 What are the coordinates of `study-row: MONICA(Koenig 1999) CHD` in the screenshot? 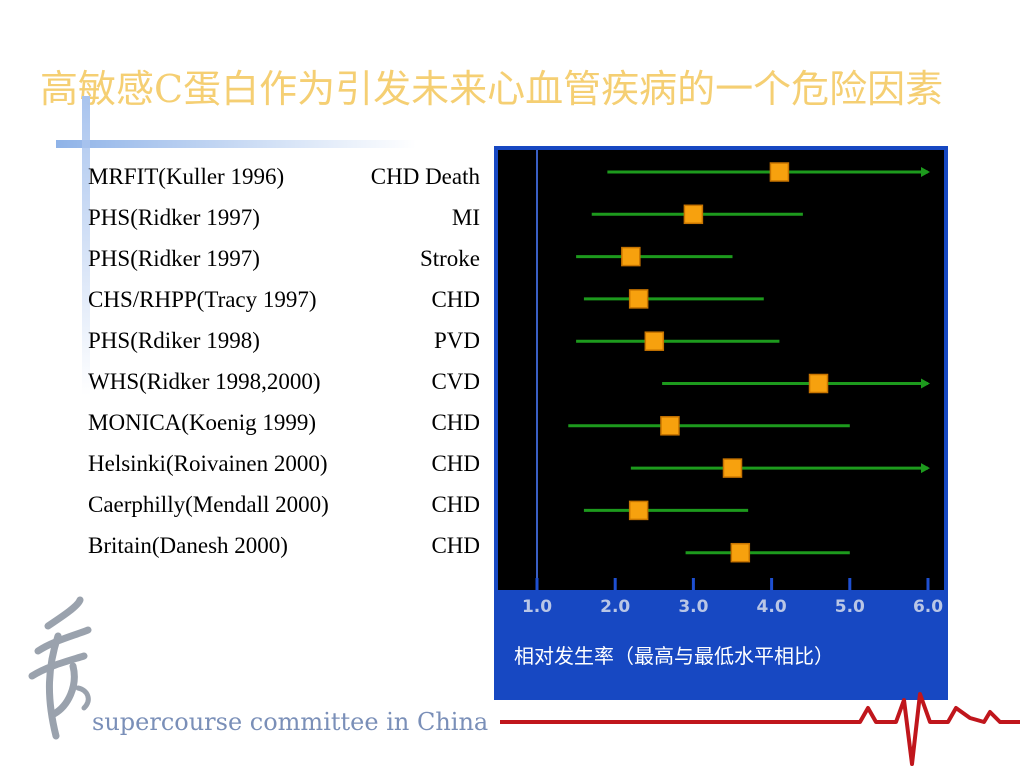 It's located at (288, 422).